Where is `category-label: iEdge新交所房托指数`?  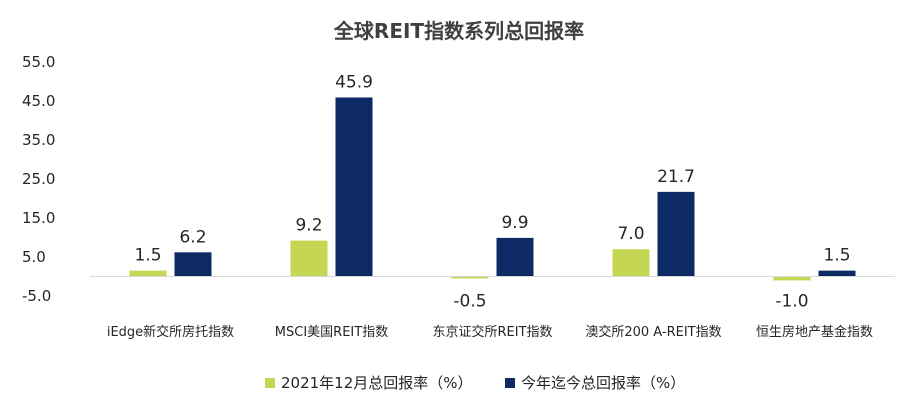 category-label: iEdge新交所房托指数 is located at coordinates (170, 332).